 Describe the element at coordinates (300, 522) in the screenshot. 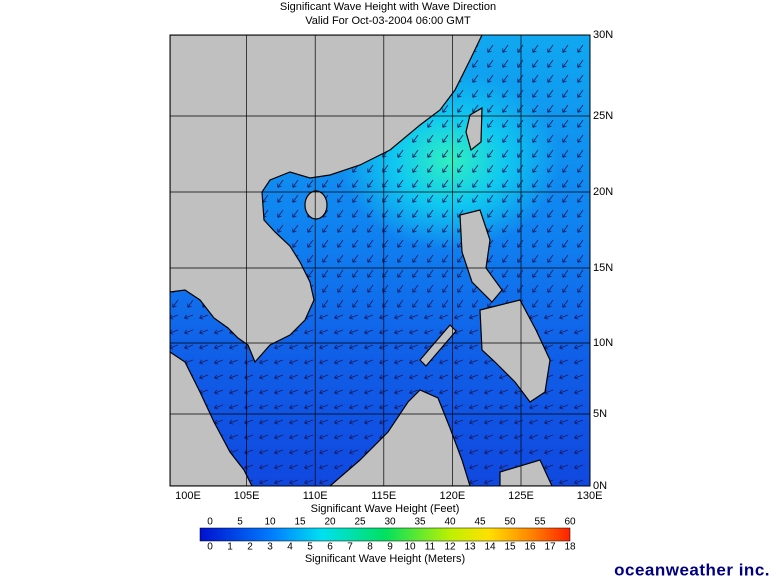

I see `feet-tick-label: 15` at that location.